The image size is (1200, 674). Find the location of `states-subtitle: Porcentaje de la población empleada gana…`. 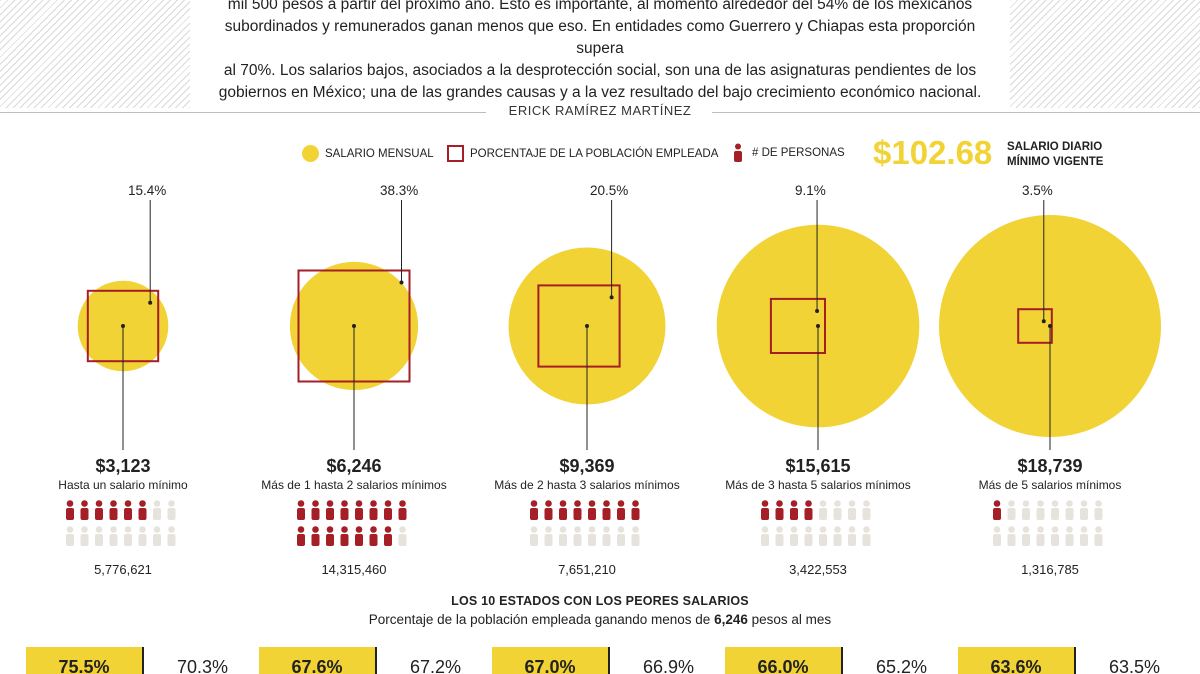

states-subtitle: Porcentaje de la población empleada gana… is located at coordinates (600, 619).